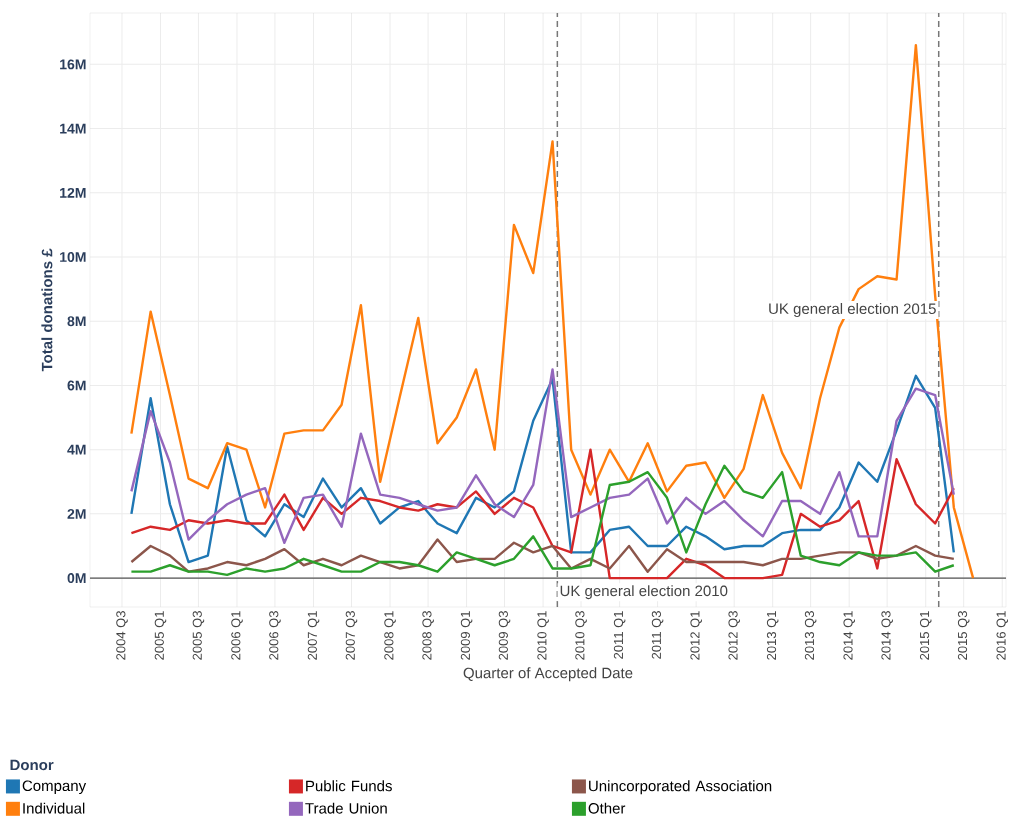 The width and height of the screenshot is (1022, 826). Describe the element at coordinates (73, 128) in the screenshot. I see `y-tick-label: 14M` at that location.